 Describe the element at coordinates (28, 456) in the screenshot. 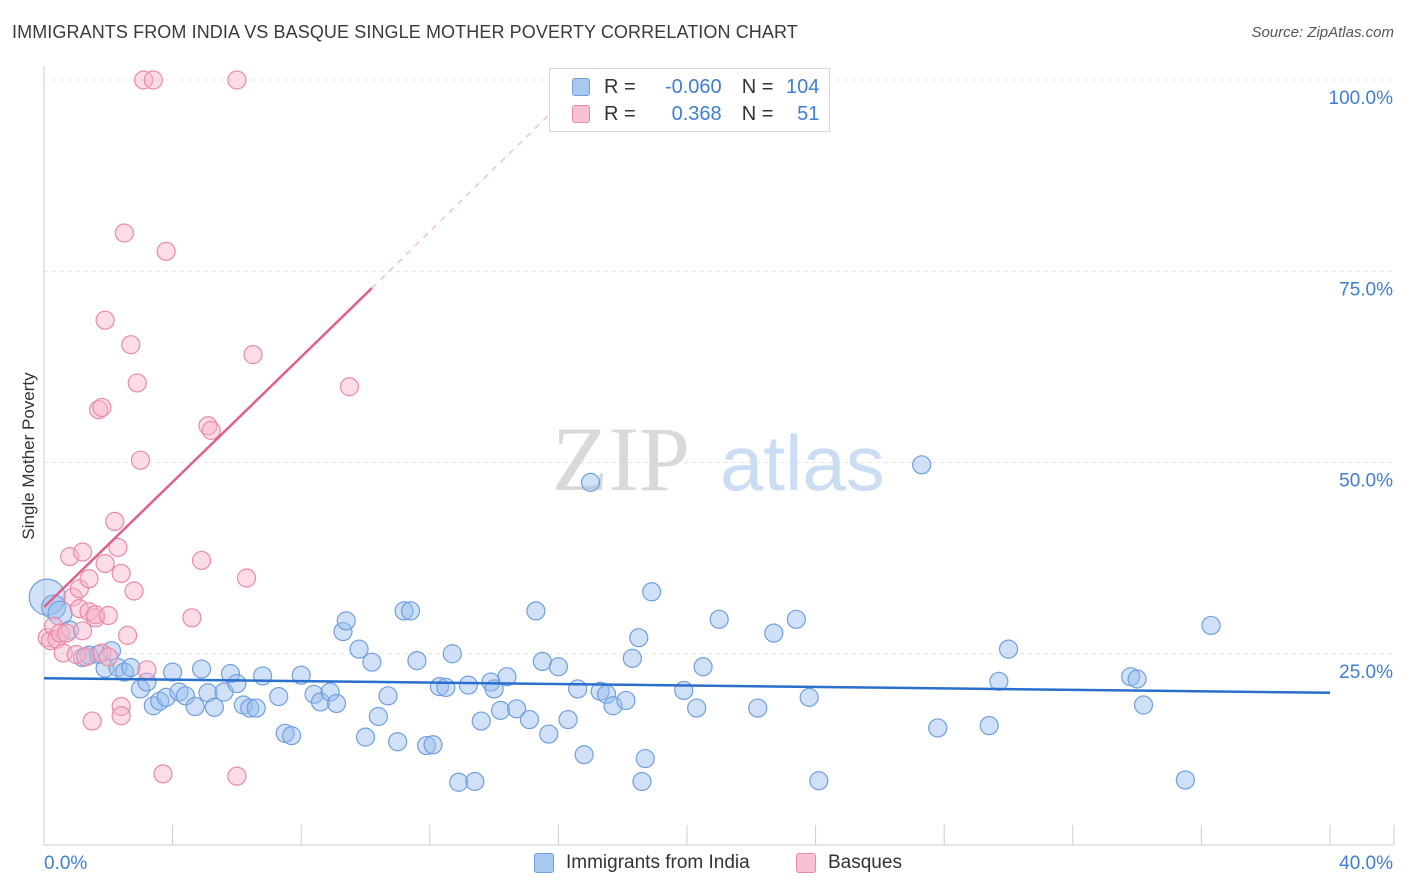

I see `y-axis-title: Single Mother Poverty` at that location.